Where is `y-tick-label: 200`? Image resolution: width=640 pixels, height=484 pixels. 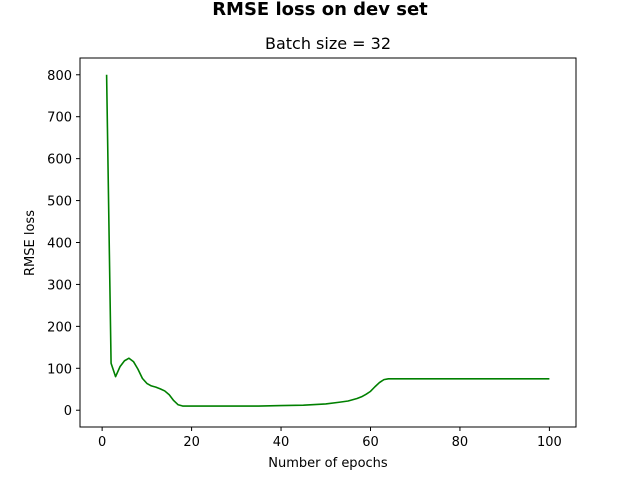
y-tick-label: 200 is located at coordinates (59, 327).